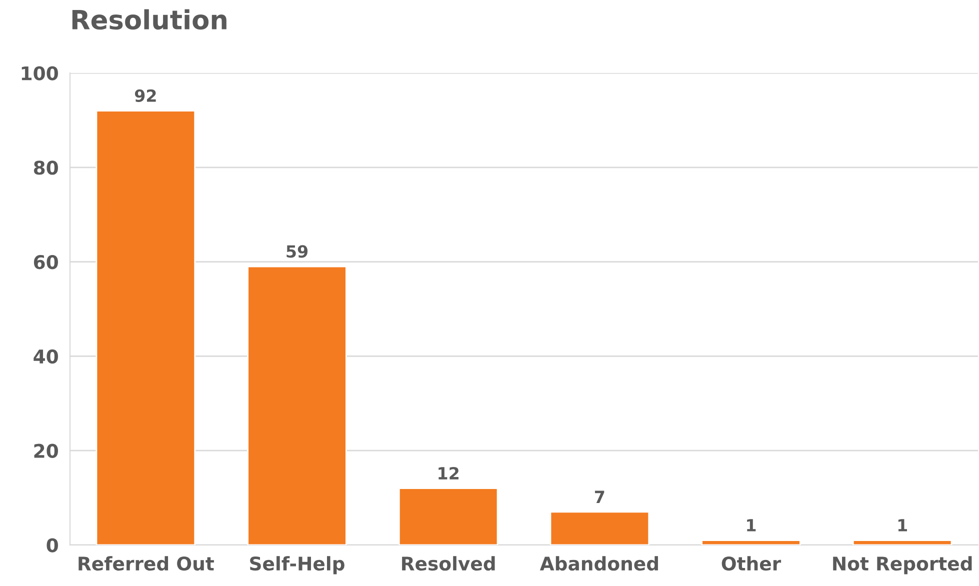 This screenshot has width=979, height=586. What do you see at coordinates (297, 565) in the screenshot?
I see `x-tick-label: Self-Help` at bounding box center [297, 565].